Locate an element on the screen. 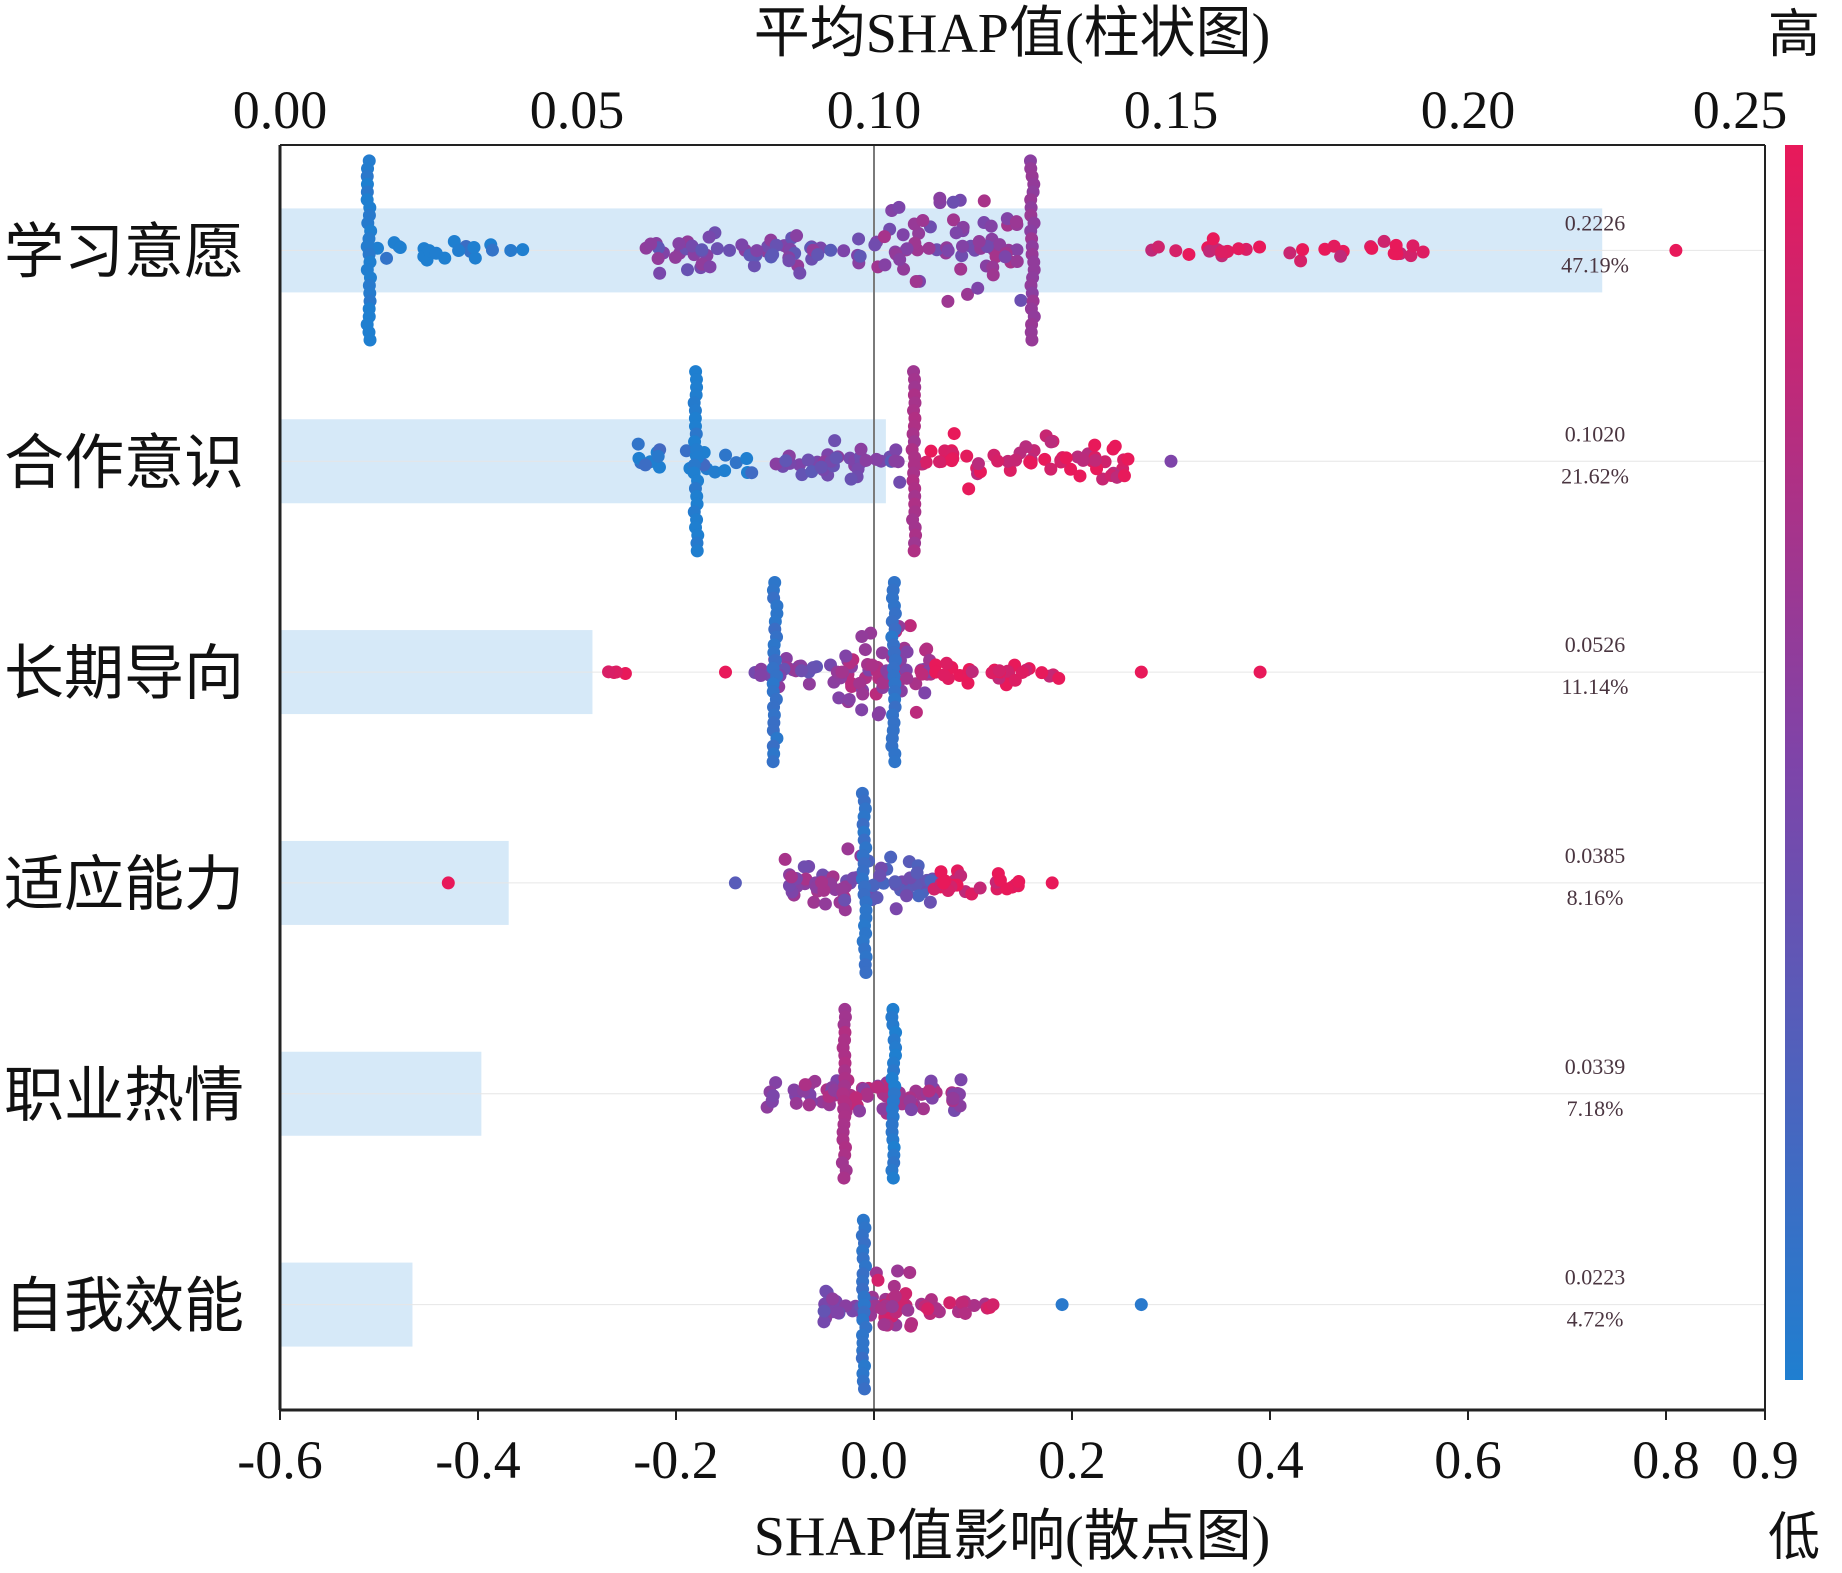 This screenshot has width=1842, height=1573. colorbar-high-label: 高 is located at coordinates (1794, 35).